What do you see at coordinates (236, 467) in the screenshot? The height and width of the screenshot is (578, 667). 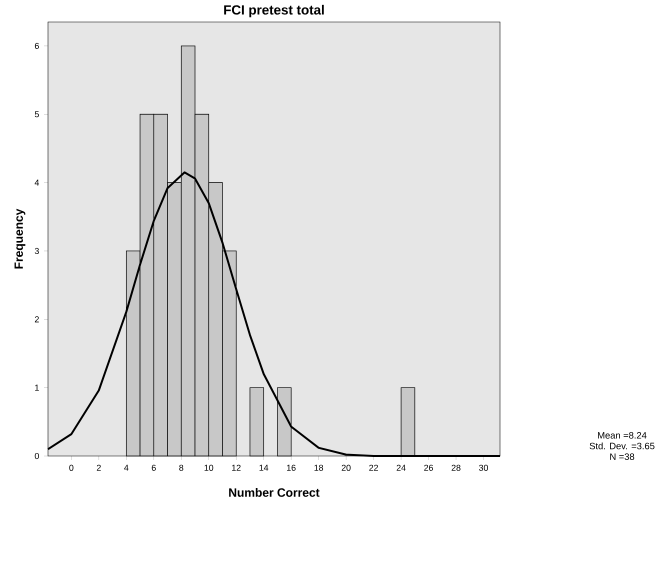 I see `x-tick-label: 12` at bounding box center [236, 467].